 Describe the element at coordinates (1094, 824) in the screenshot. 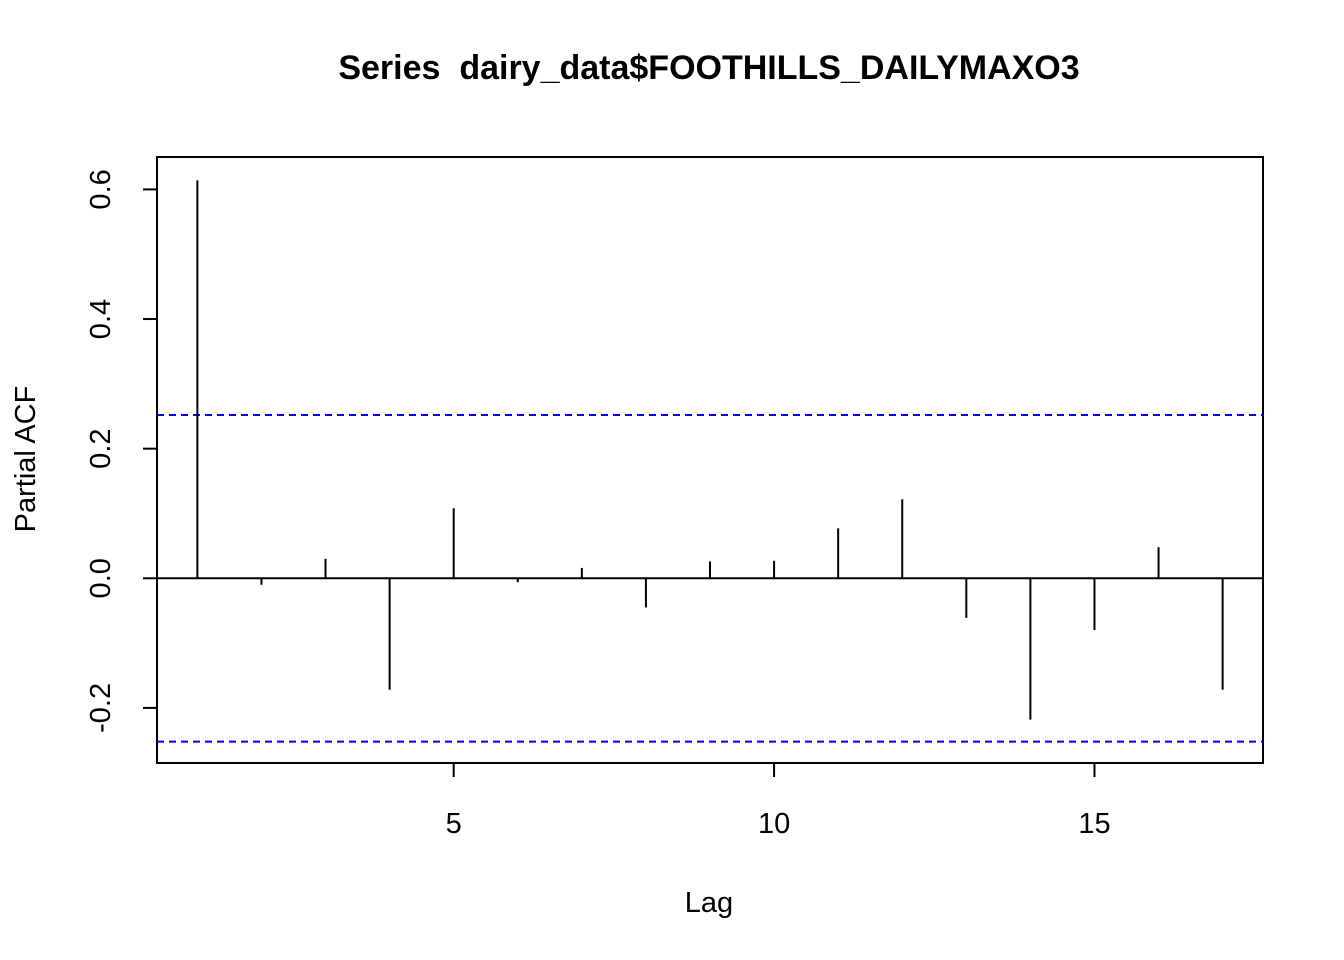

I see `x-tick-label-15: 15` at that location.